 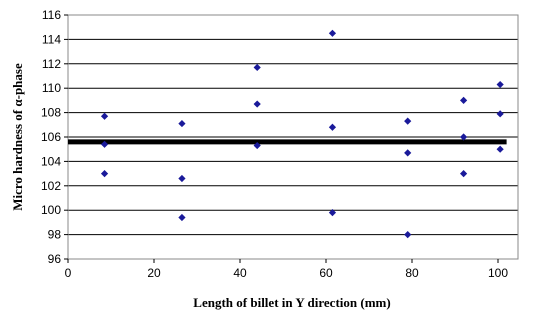 I want to click on y-tick-label-114: 114, so click(x=51, y=39).